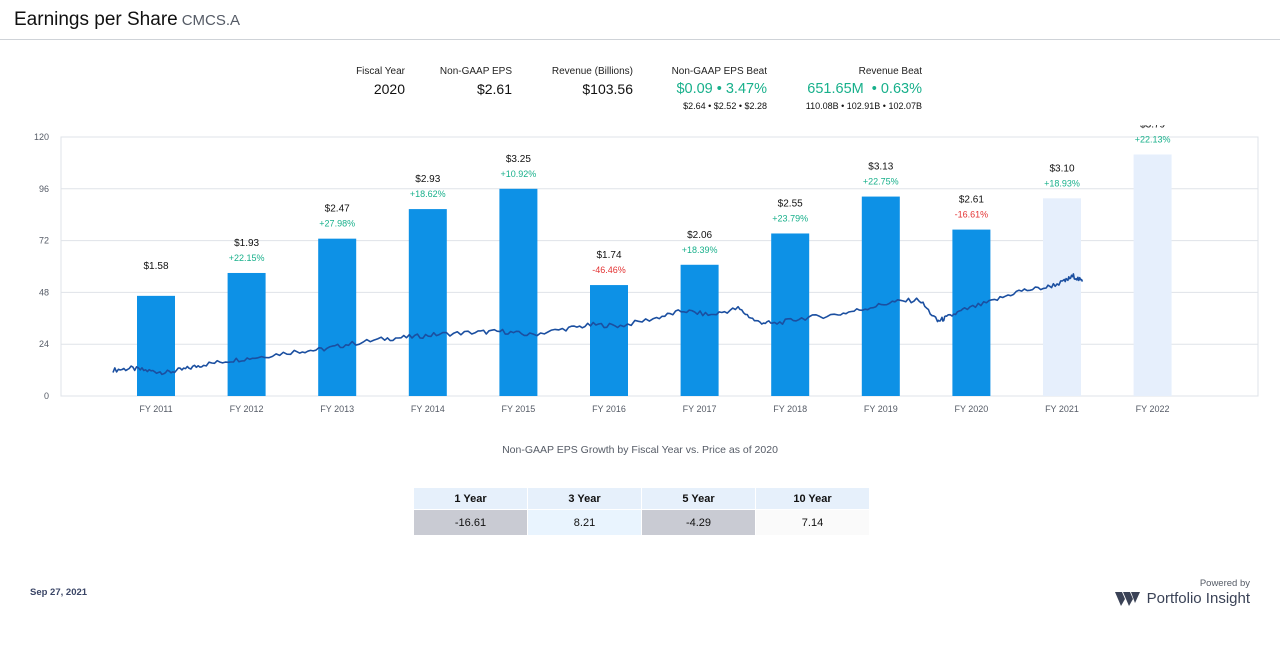 The image size is (1280, 648). Describe the element at coordinates (698, 498) in the screenshot. I see `growth-header-5y: 5 Year` at that location.